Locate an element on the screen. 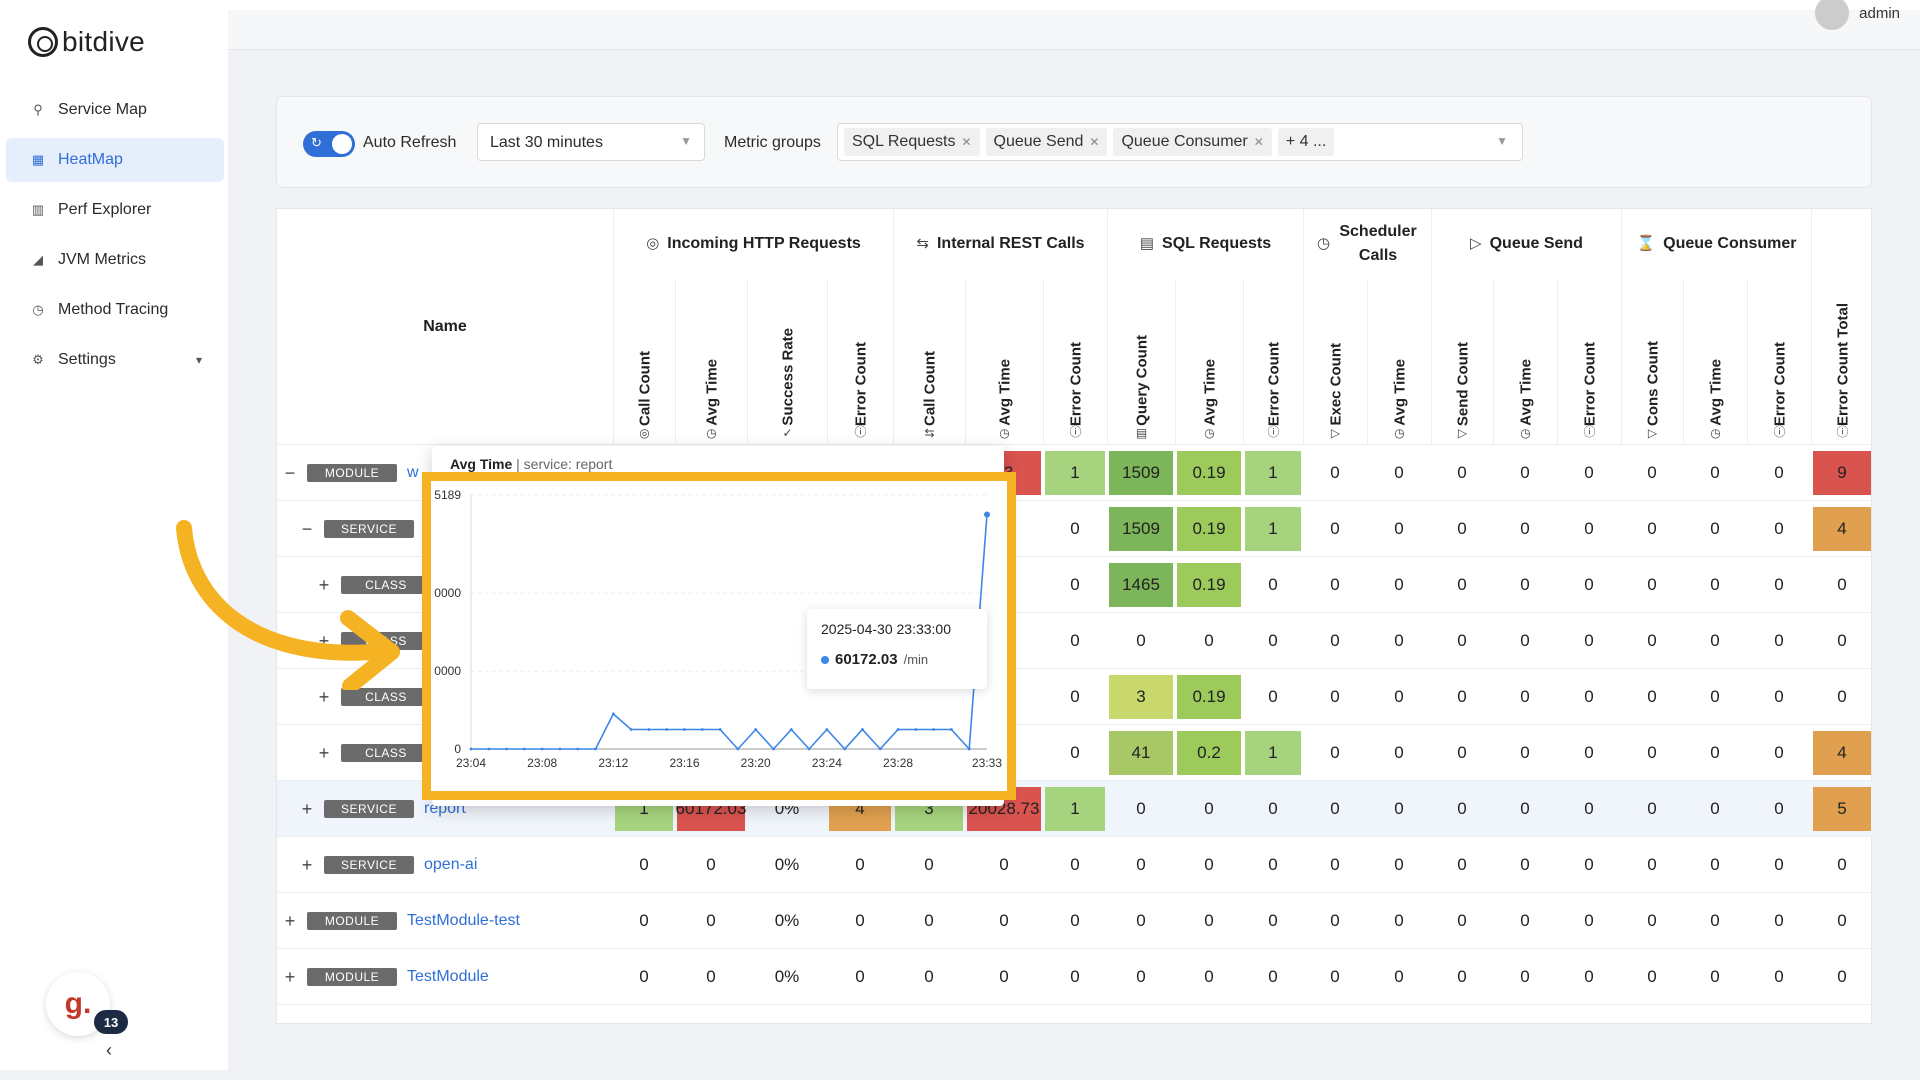 This screenshot has width=1920, height=1080. column-header: Call Count ◎ is located at coordinates (644, 362).